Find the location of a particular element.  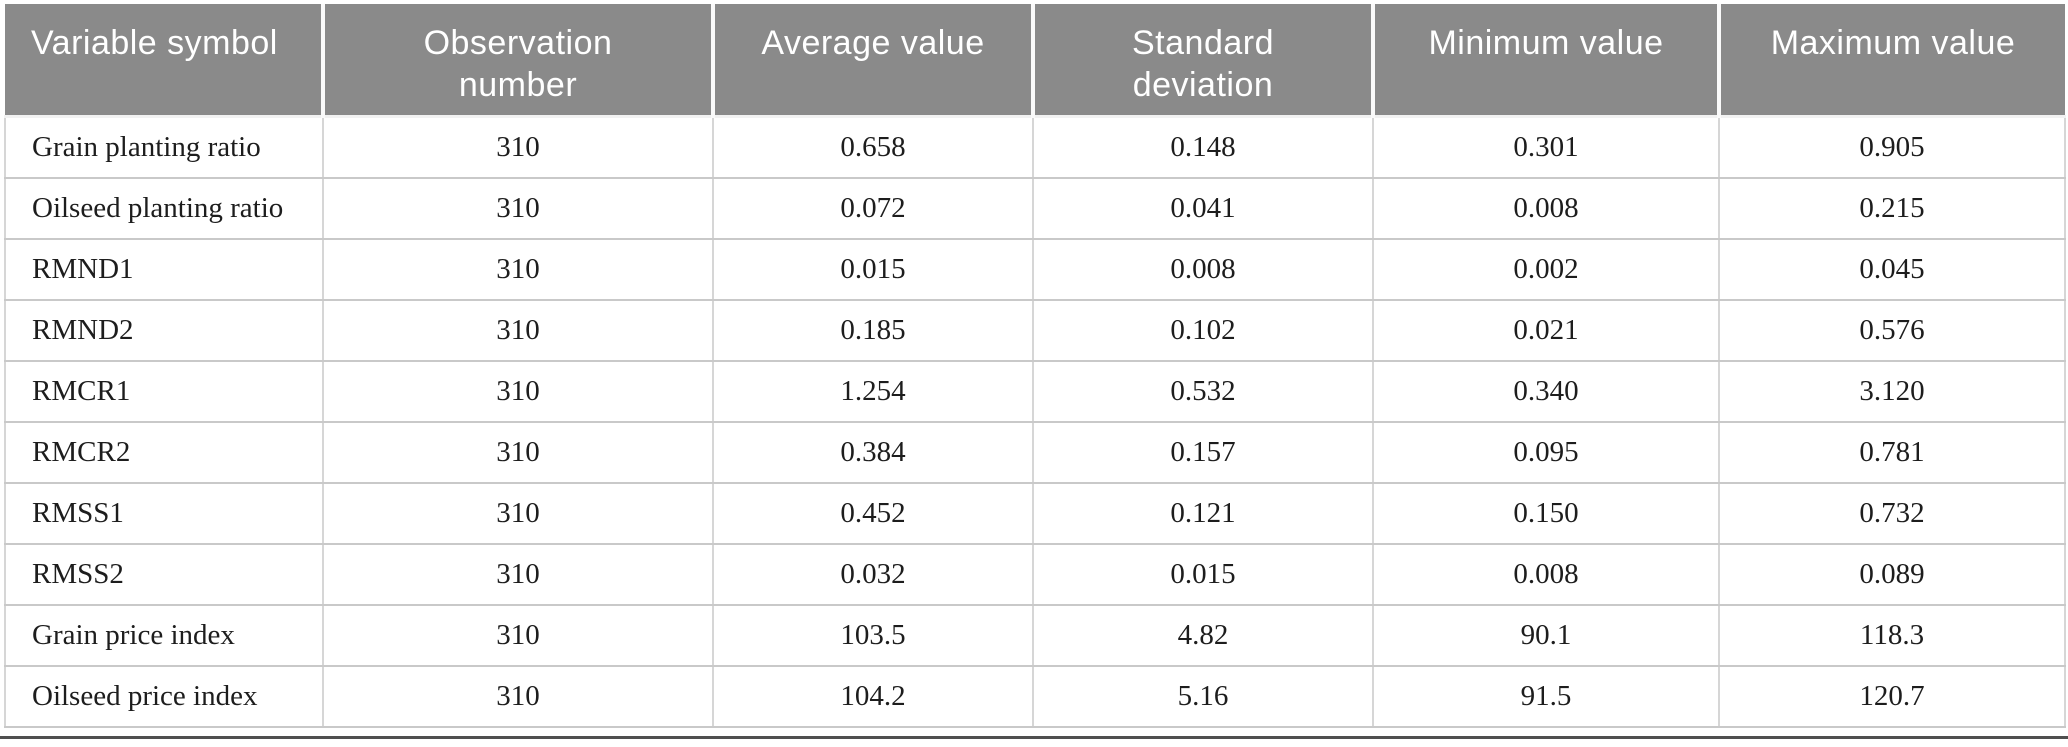

cell-average-value: 0.032 is located at coordinates (873, 575).